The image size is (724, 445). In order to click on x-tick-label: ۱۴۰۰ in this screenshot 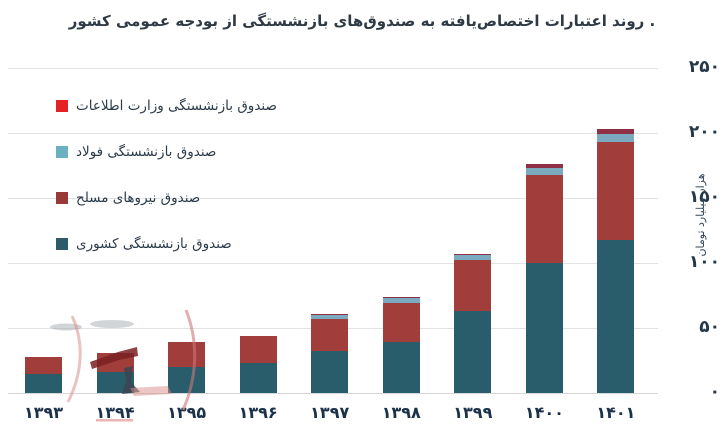, I will do `click(544, 412)`.